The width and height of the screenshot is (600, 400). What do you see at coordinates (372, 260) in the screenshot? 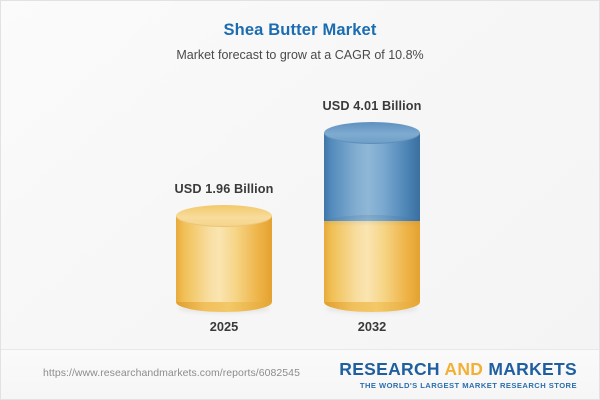
I see `cylinder-segment-yellow-2032` at bounding box center [372, 260].